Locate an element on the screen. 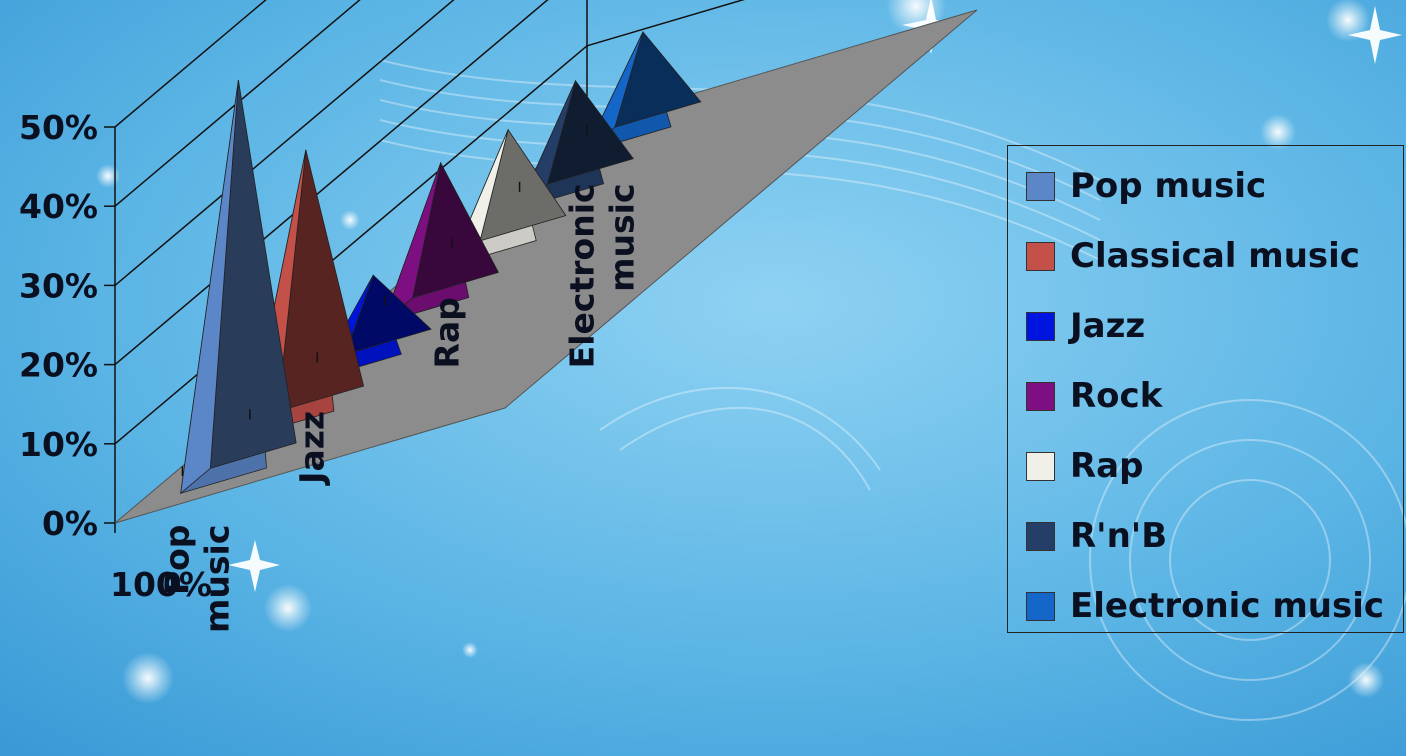 This screenshot has height=756, width=1406. y-axis: 0% 10% 20% 30% 40% 50% is located at coordinates (67, 325).